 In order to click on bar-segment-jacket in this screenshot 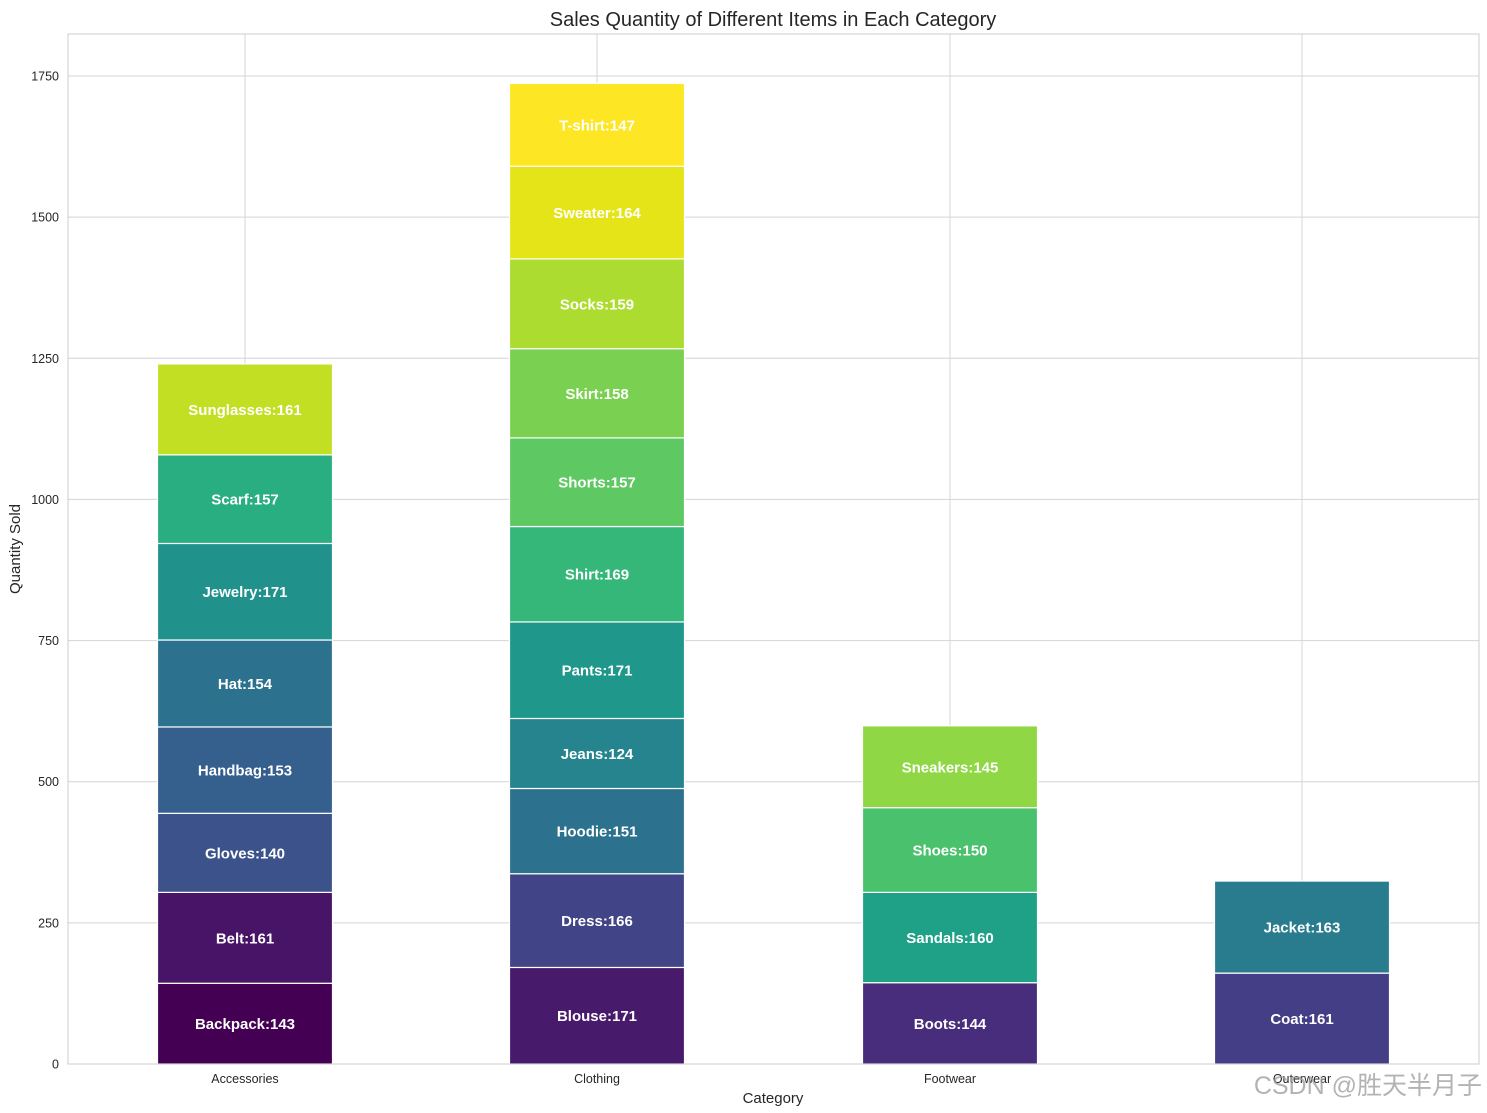, I will do `click(1302, 927)`.